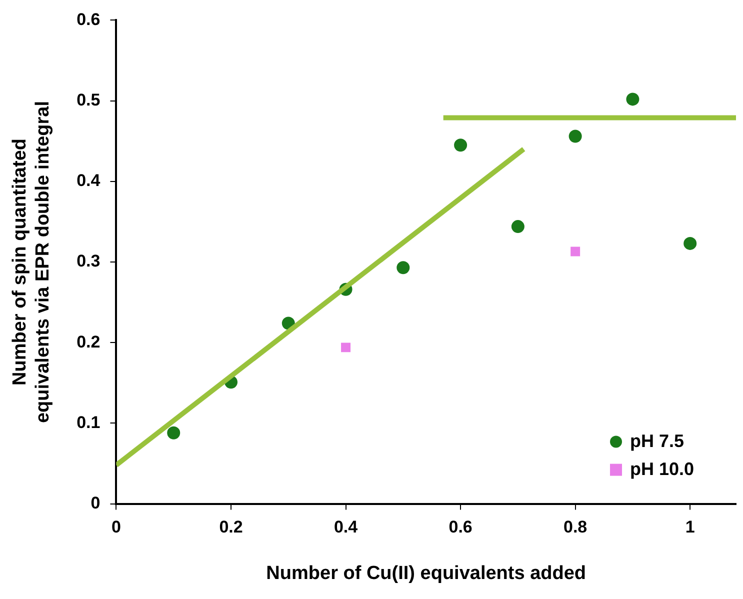 Image resolution: width=743 pixels, height=599 pixels. What do you see at coordinates (662, 468) in the screenshot?
I see `legend-label: pH 10.0` at bounding box center [662, 468].